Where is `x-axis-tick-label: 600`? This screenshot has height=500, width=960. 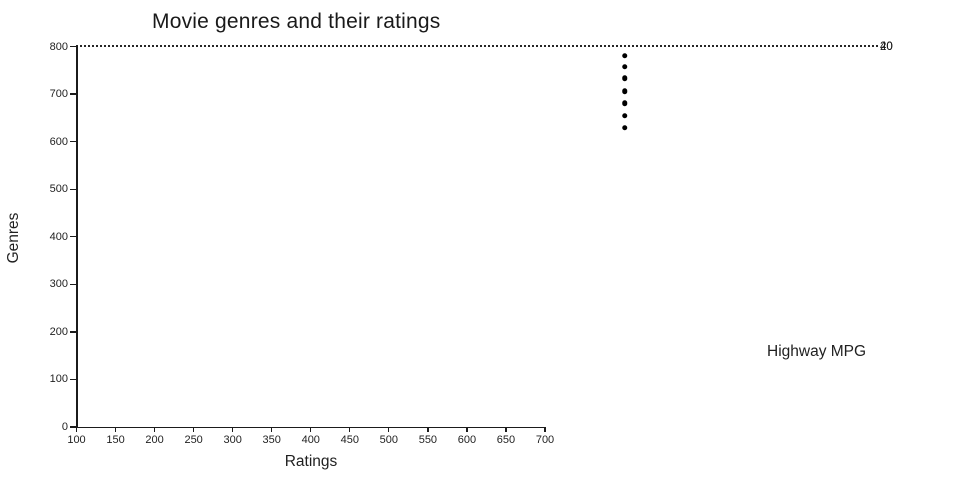 x-axis-tick-label: 600 is located at coordinates (467, 440).